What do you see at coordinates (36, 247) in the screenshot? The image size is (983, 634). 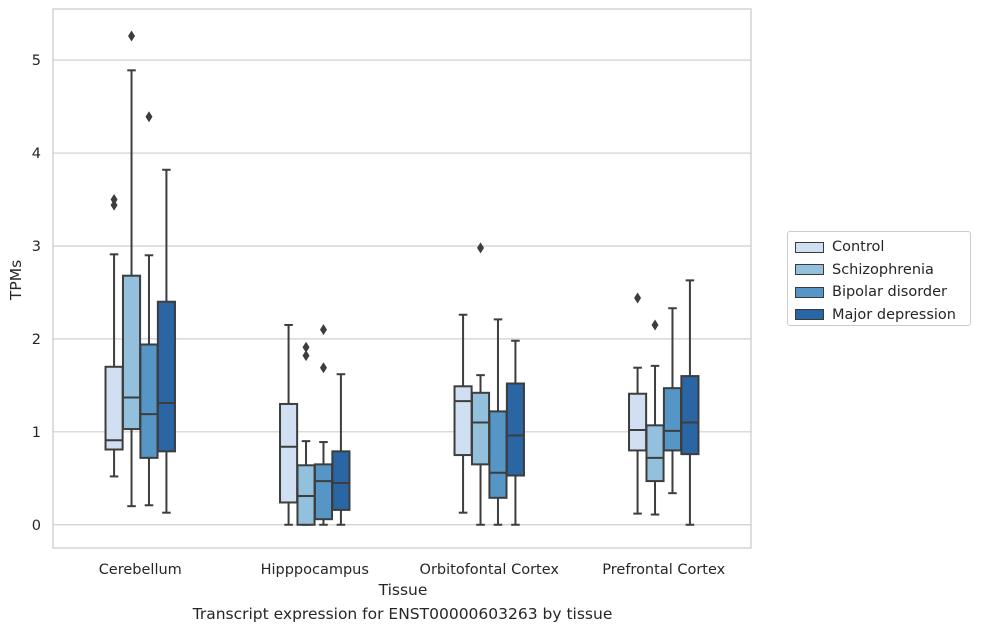 I see `y-tick-label: 3` at bounding box center [36, 247].